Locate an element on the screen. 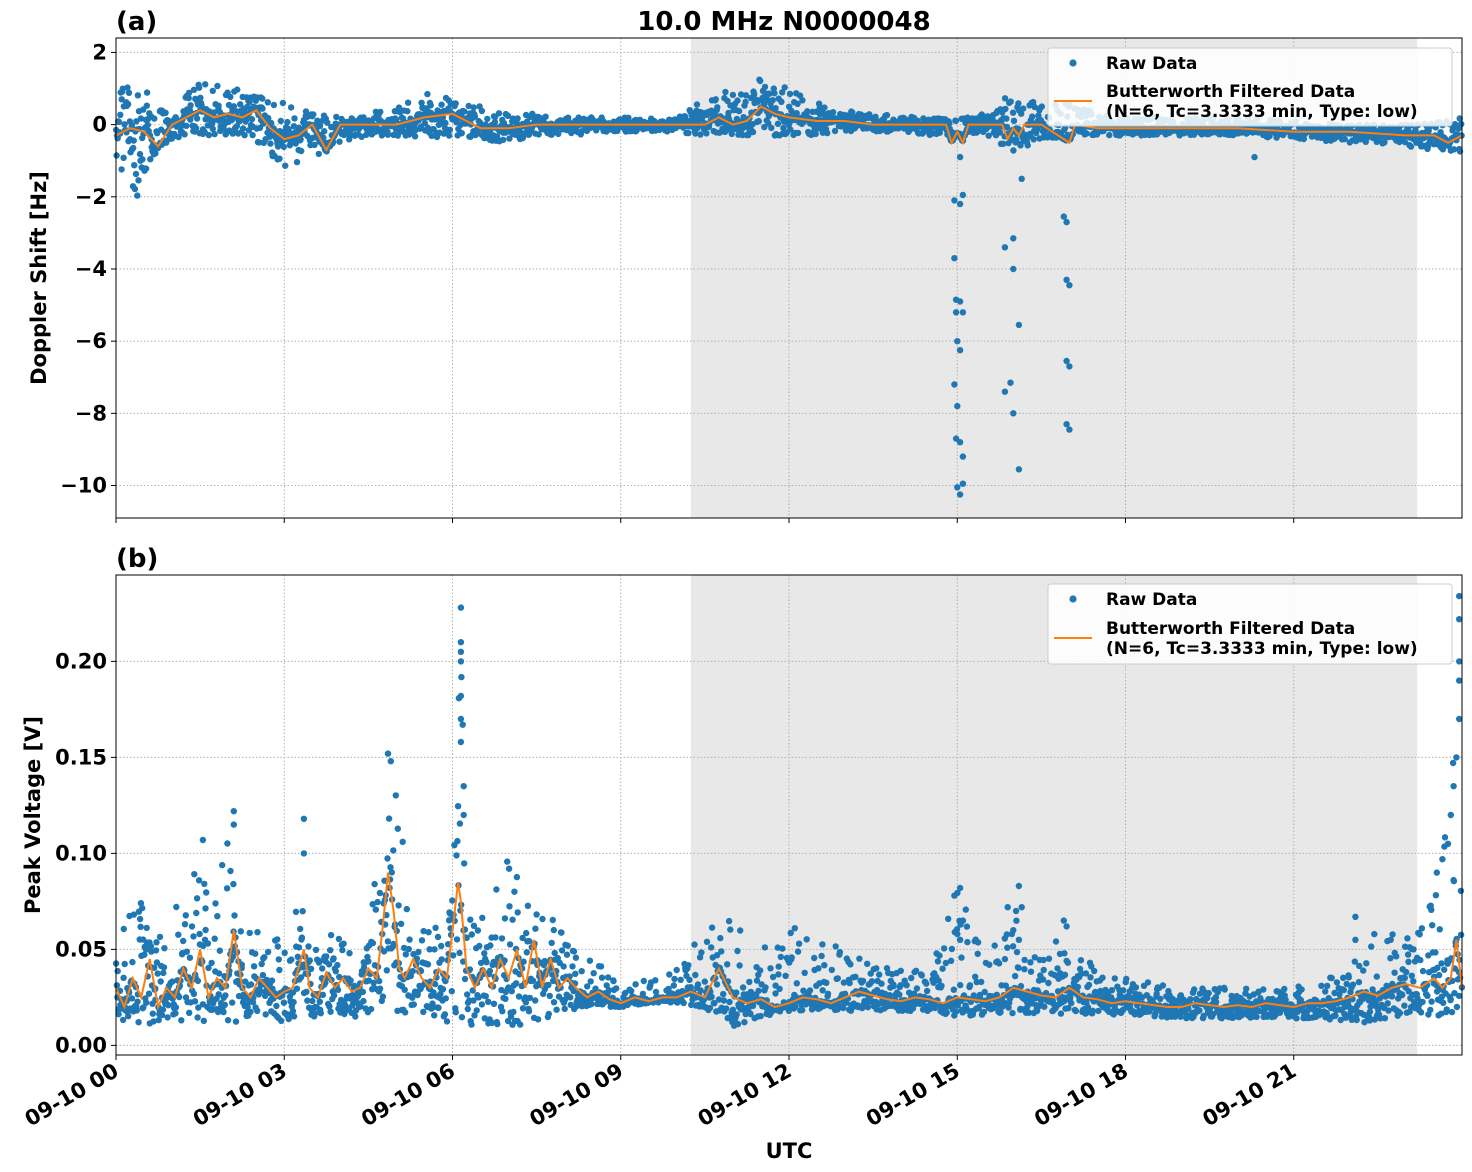  legend-label-line: Butterworth Filtered Data is located at coordinates (1230, 92).